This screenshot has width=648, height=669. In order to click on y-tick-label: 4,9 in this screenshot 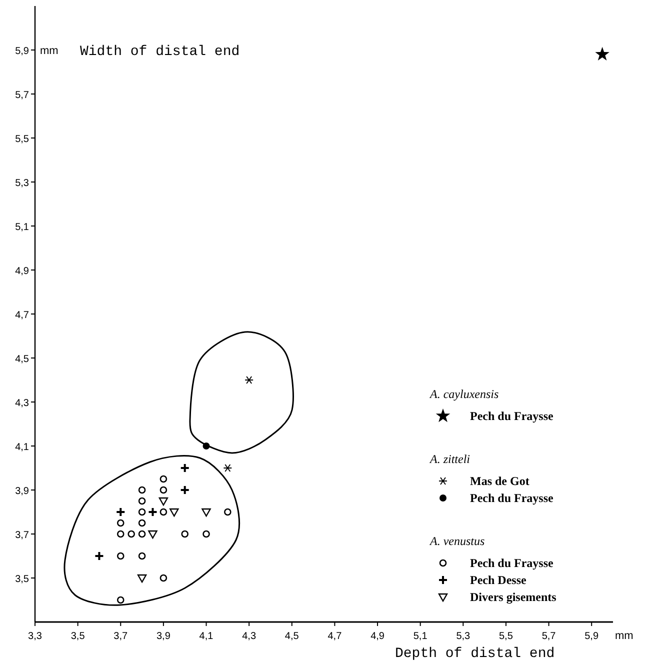, I will do `click(22, 271)`.